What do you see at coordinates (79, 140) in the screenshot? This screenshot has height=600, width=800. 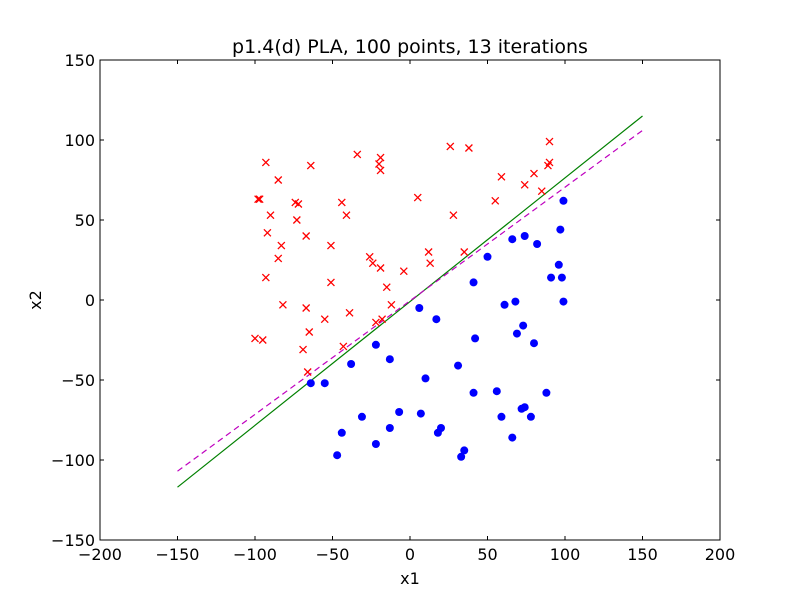 I see `y-tick-label: 100` at bounding box center [79, 140].